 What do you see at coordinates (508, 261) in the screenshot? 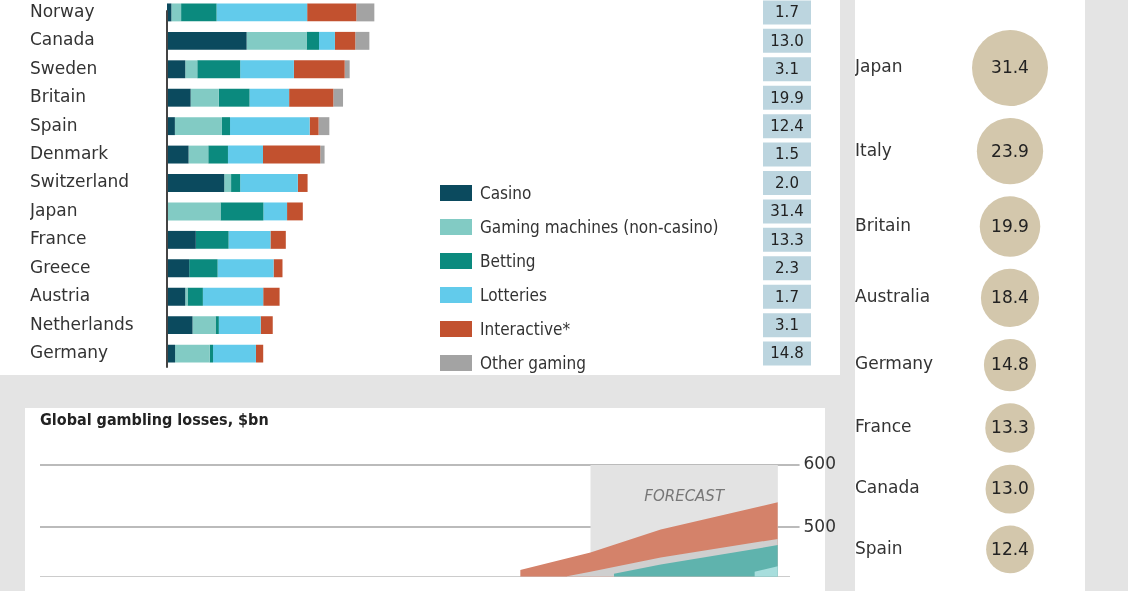
I see `legend-label: Betting` at bounding box center [508, 261].